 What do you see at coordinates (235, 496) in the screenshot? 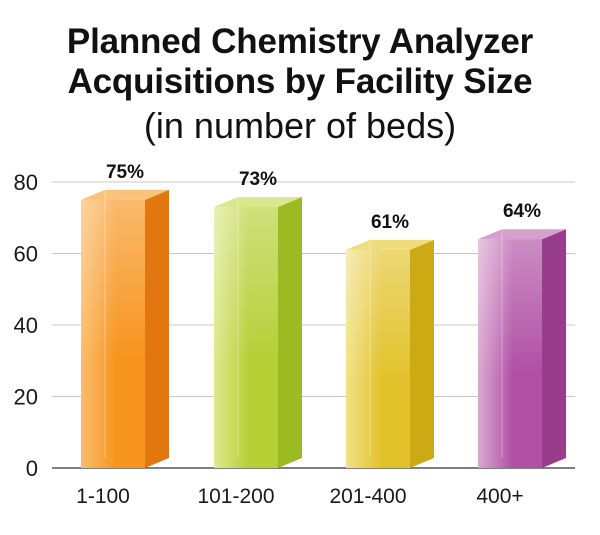
I see `x-tick-label: 101-200` at bounding box center [235, 496].